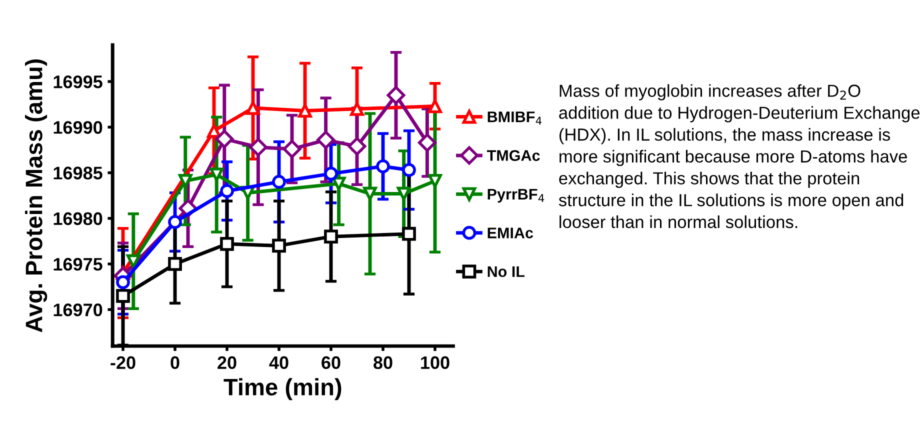 This screenshot has width=923, height=421. Describe the element at coordinates (78, 127) in the screenshot. I see `y-tick-label: 16990` at that location.